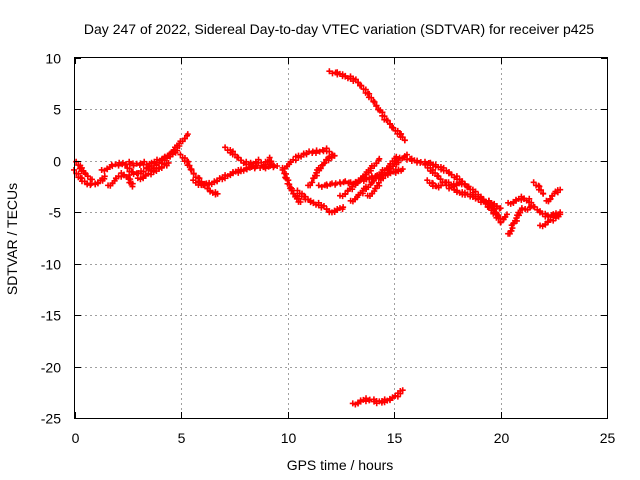  What do you see at coordinates (51, 316) in the screenshot?
I see `y-tick-label: -15` at bounding box center [51, 316].